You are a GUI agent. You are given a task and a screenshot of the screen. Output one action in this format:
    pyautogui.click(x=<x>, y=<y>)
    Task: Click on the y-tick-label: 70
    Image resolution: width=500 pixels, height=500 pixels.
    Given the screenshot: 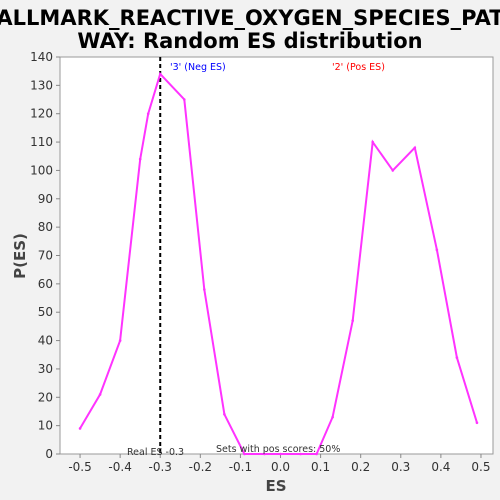 What is the action you would take?
    pyautogui.click(x=45, y=256)
    